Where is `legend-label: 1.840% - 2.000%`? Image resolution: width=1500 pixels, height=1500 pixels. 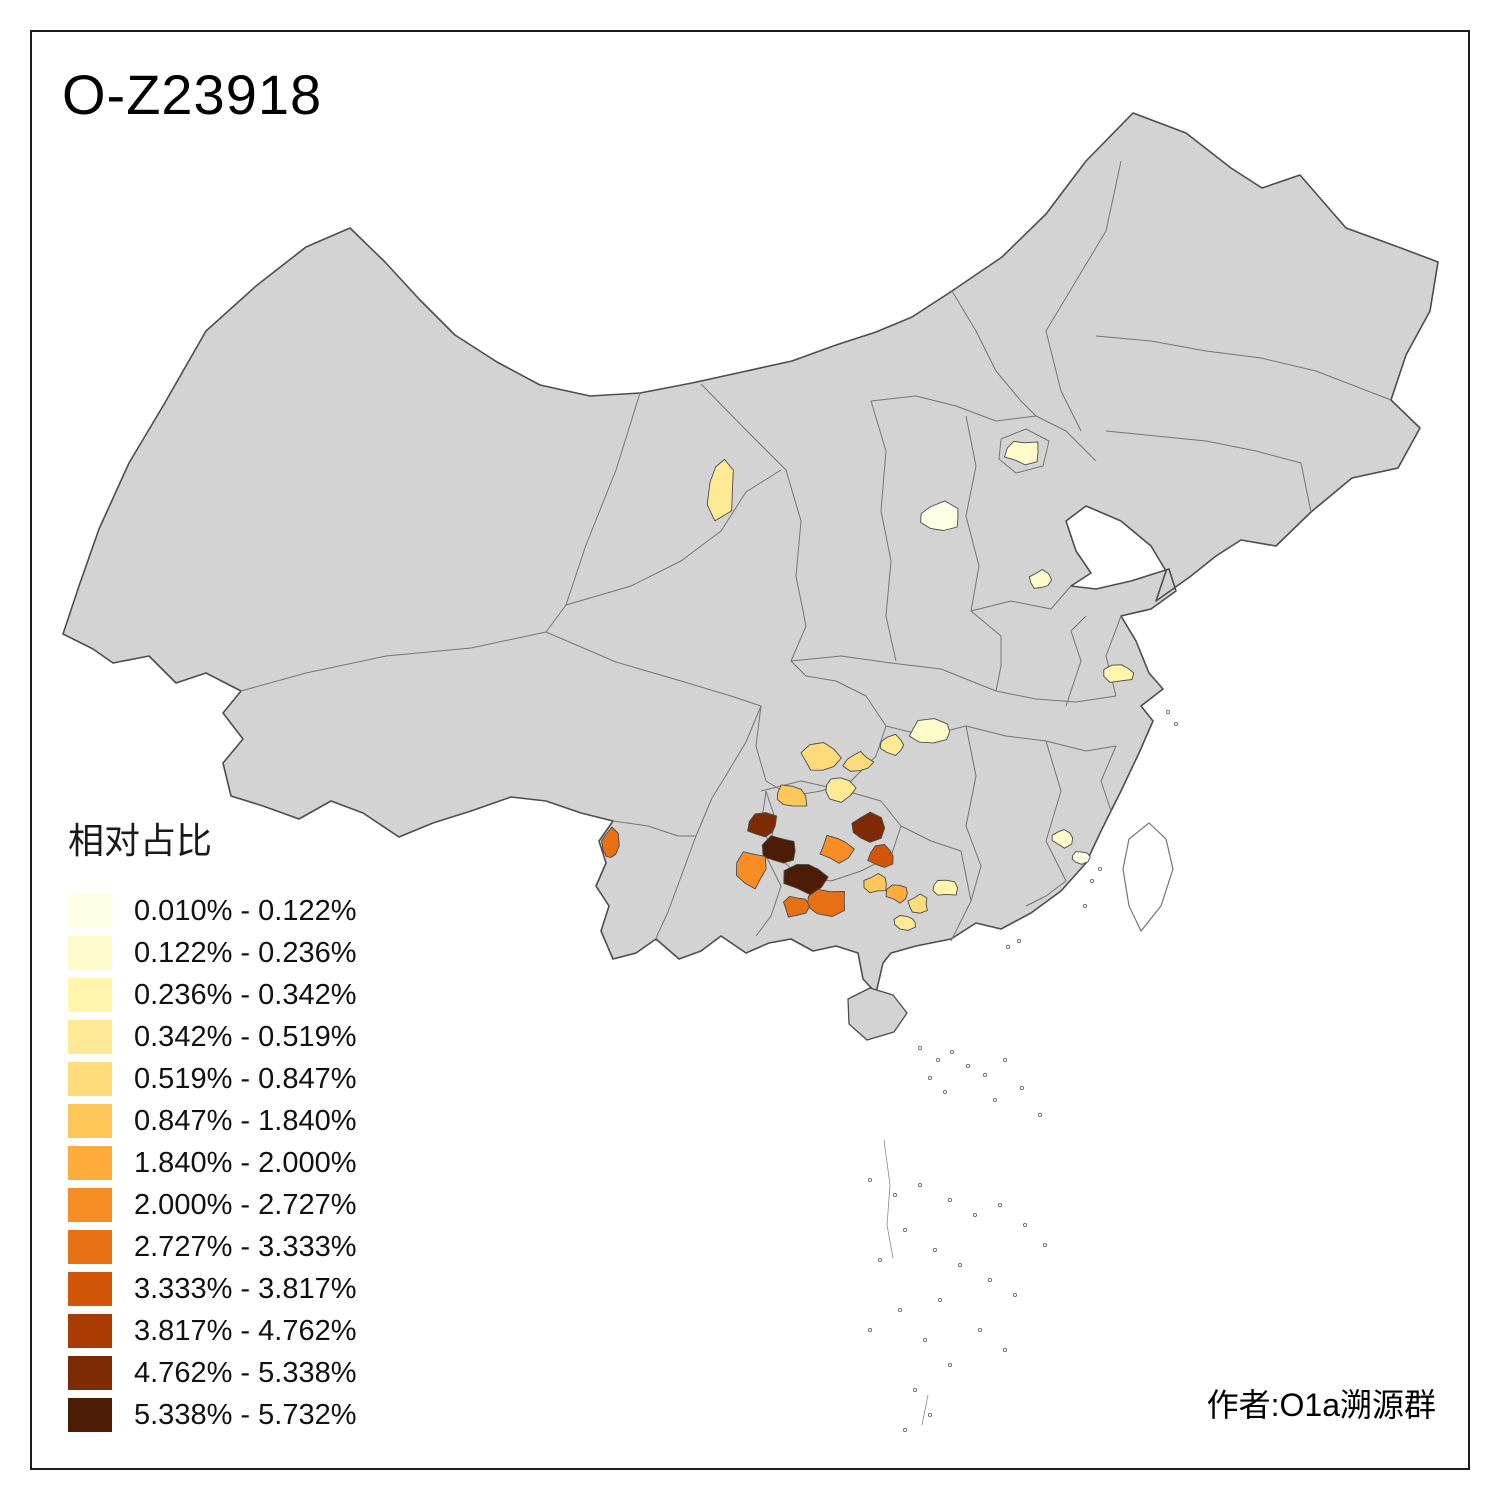 legend-label: 1.840% - 2.000% is located at coordinates (245, 1162).